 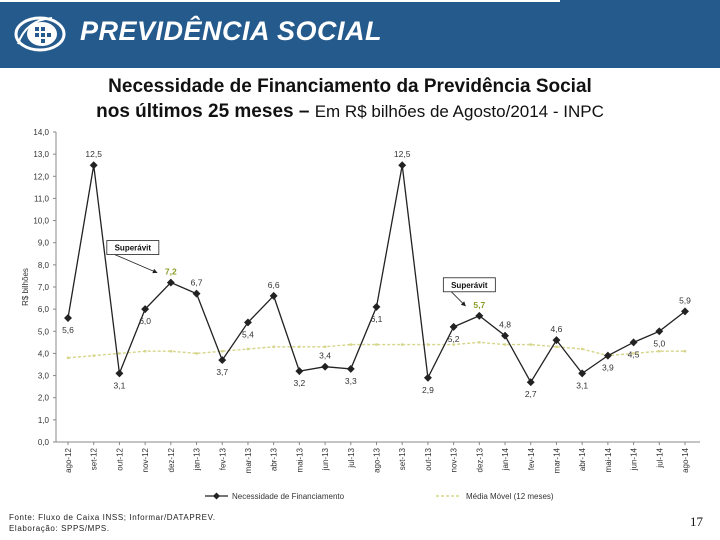 I want to click on y-tick-label: 14,0, so click(x=41, y=132).